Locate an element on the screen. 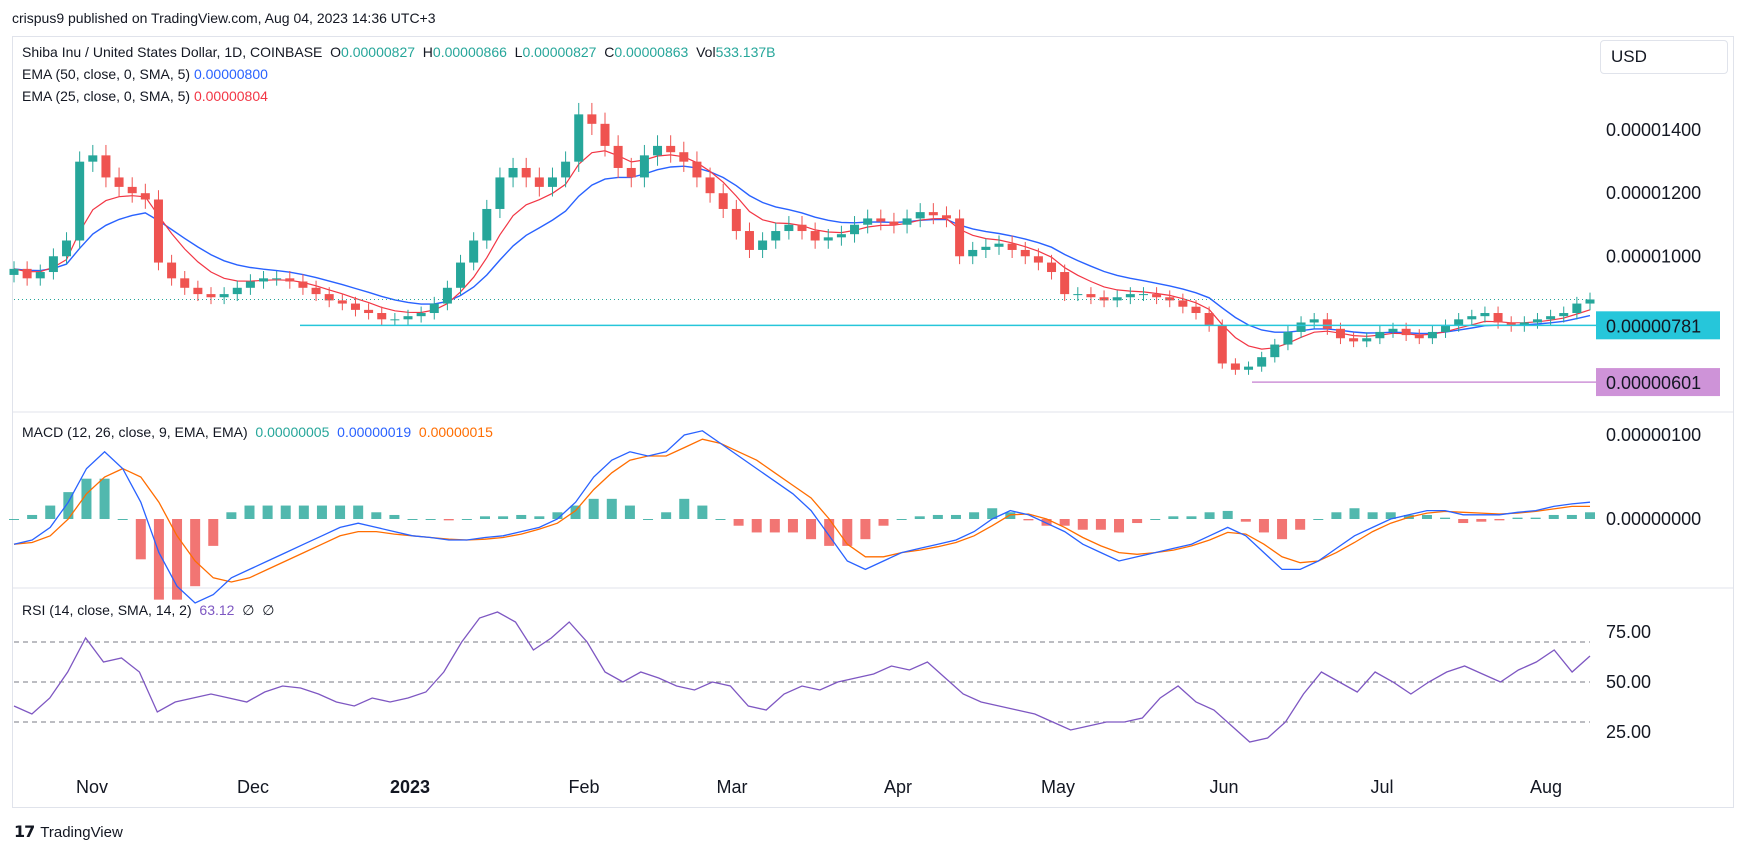  price-line-badge is located at coordinates (1658, 382).